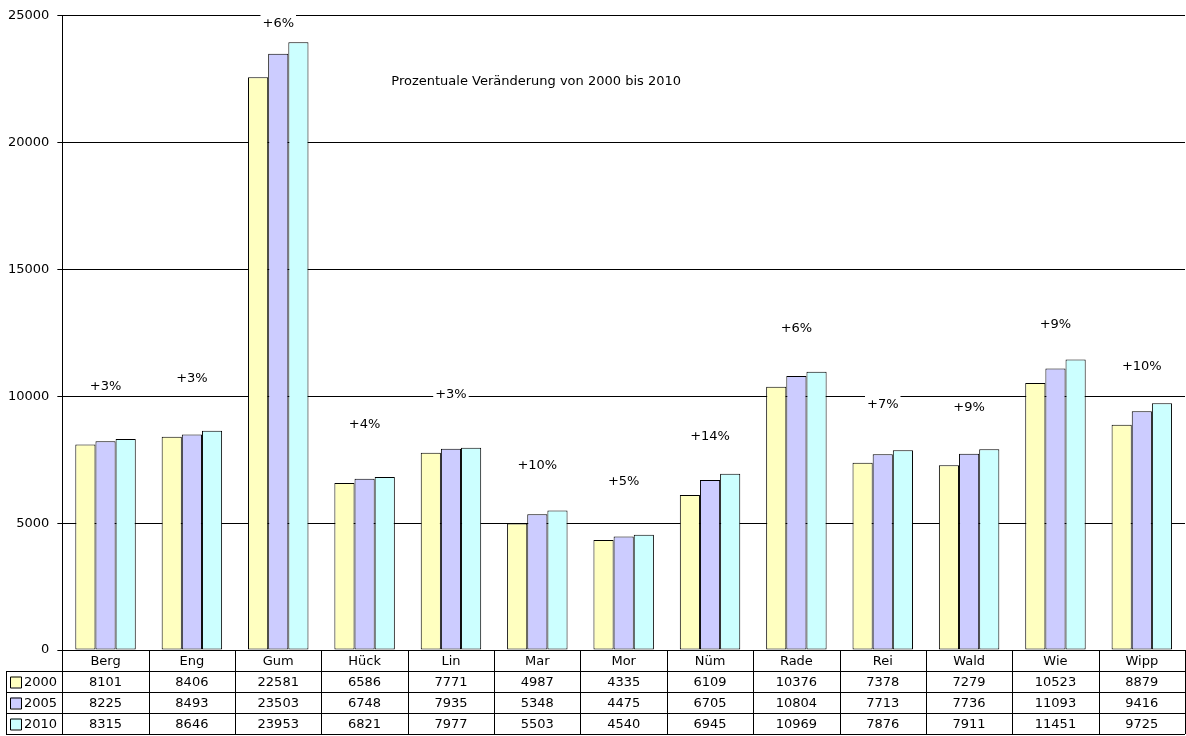 Image resolution: width=1186 pixels, height=736 pixels. What do you see at coordinates (451, 702) in the screenshot?
I see `data-label: 7935` at bounding box center [451, 702].